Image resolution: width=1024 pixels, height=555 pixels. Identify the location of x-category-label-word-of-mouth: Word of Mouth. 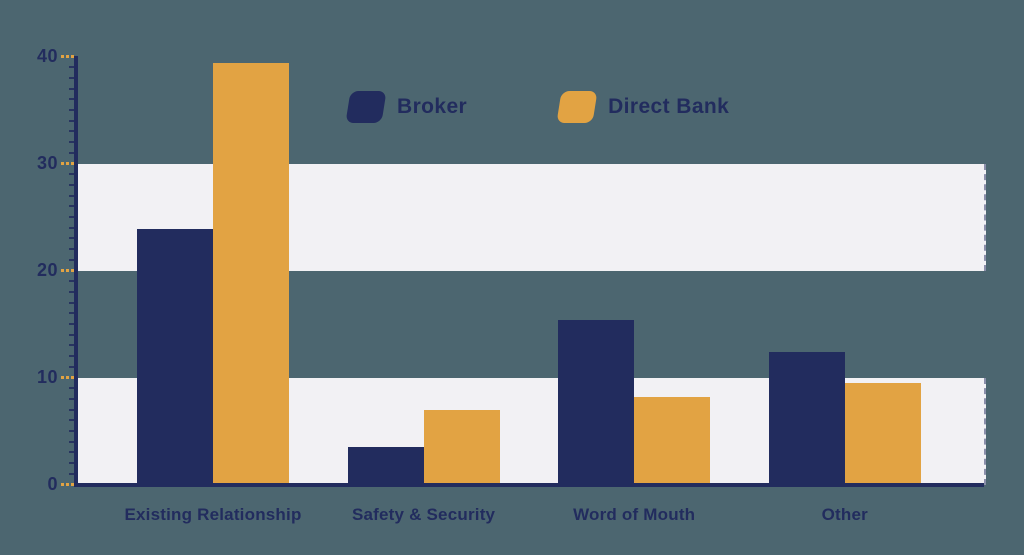
(634, 514).